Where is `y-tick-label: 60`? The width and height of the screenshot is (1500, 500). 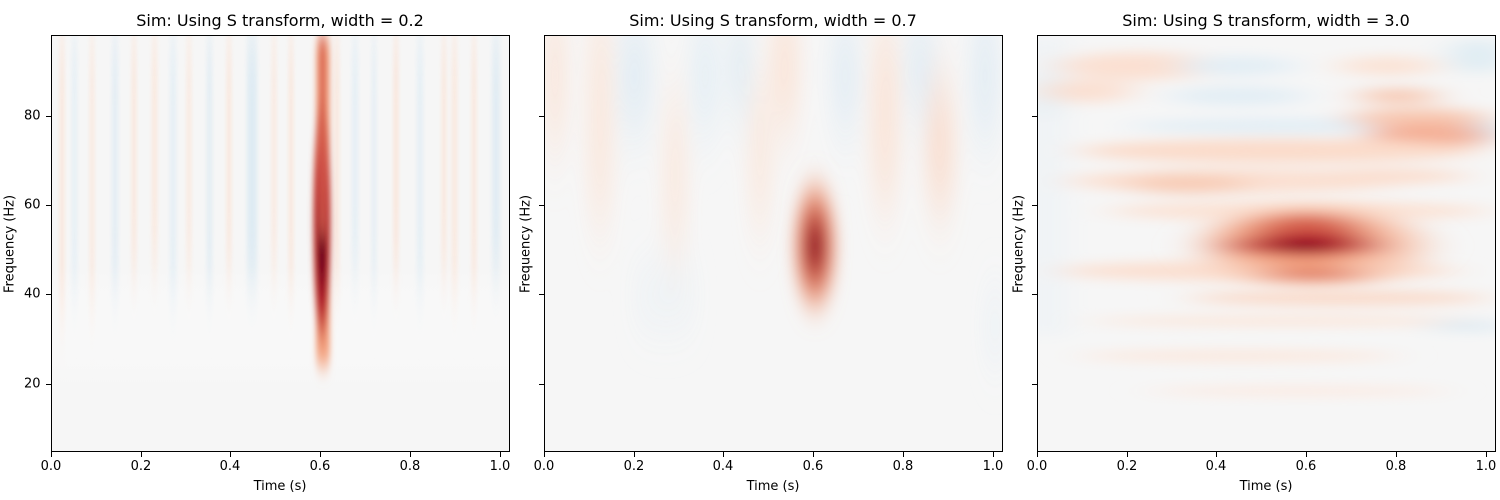 y-tick-label: 60 is located at coordinates (32, 205).